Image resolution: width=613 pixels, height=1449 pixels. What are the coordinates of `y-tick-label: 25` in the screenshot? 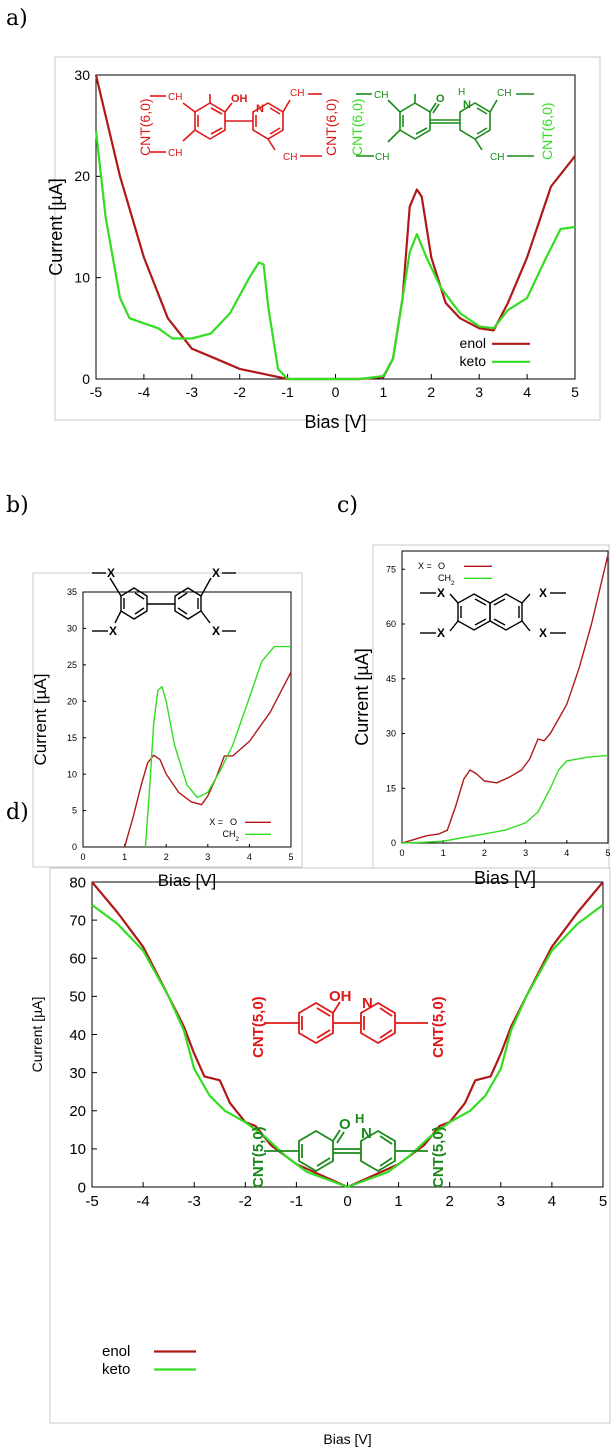 It's located at (72, 665).